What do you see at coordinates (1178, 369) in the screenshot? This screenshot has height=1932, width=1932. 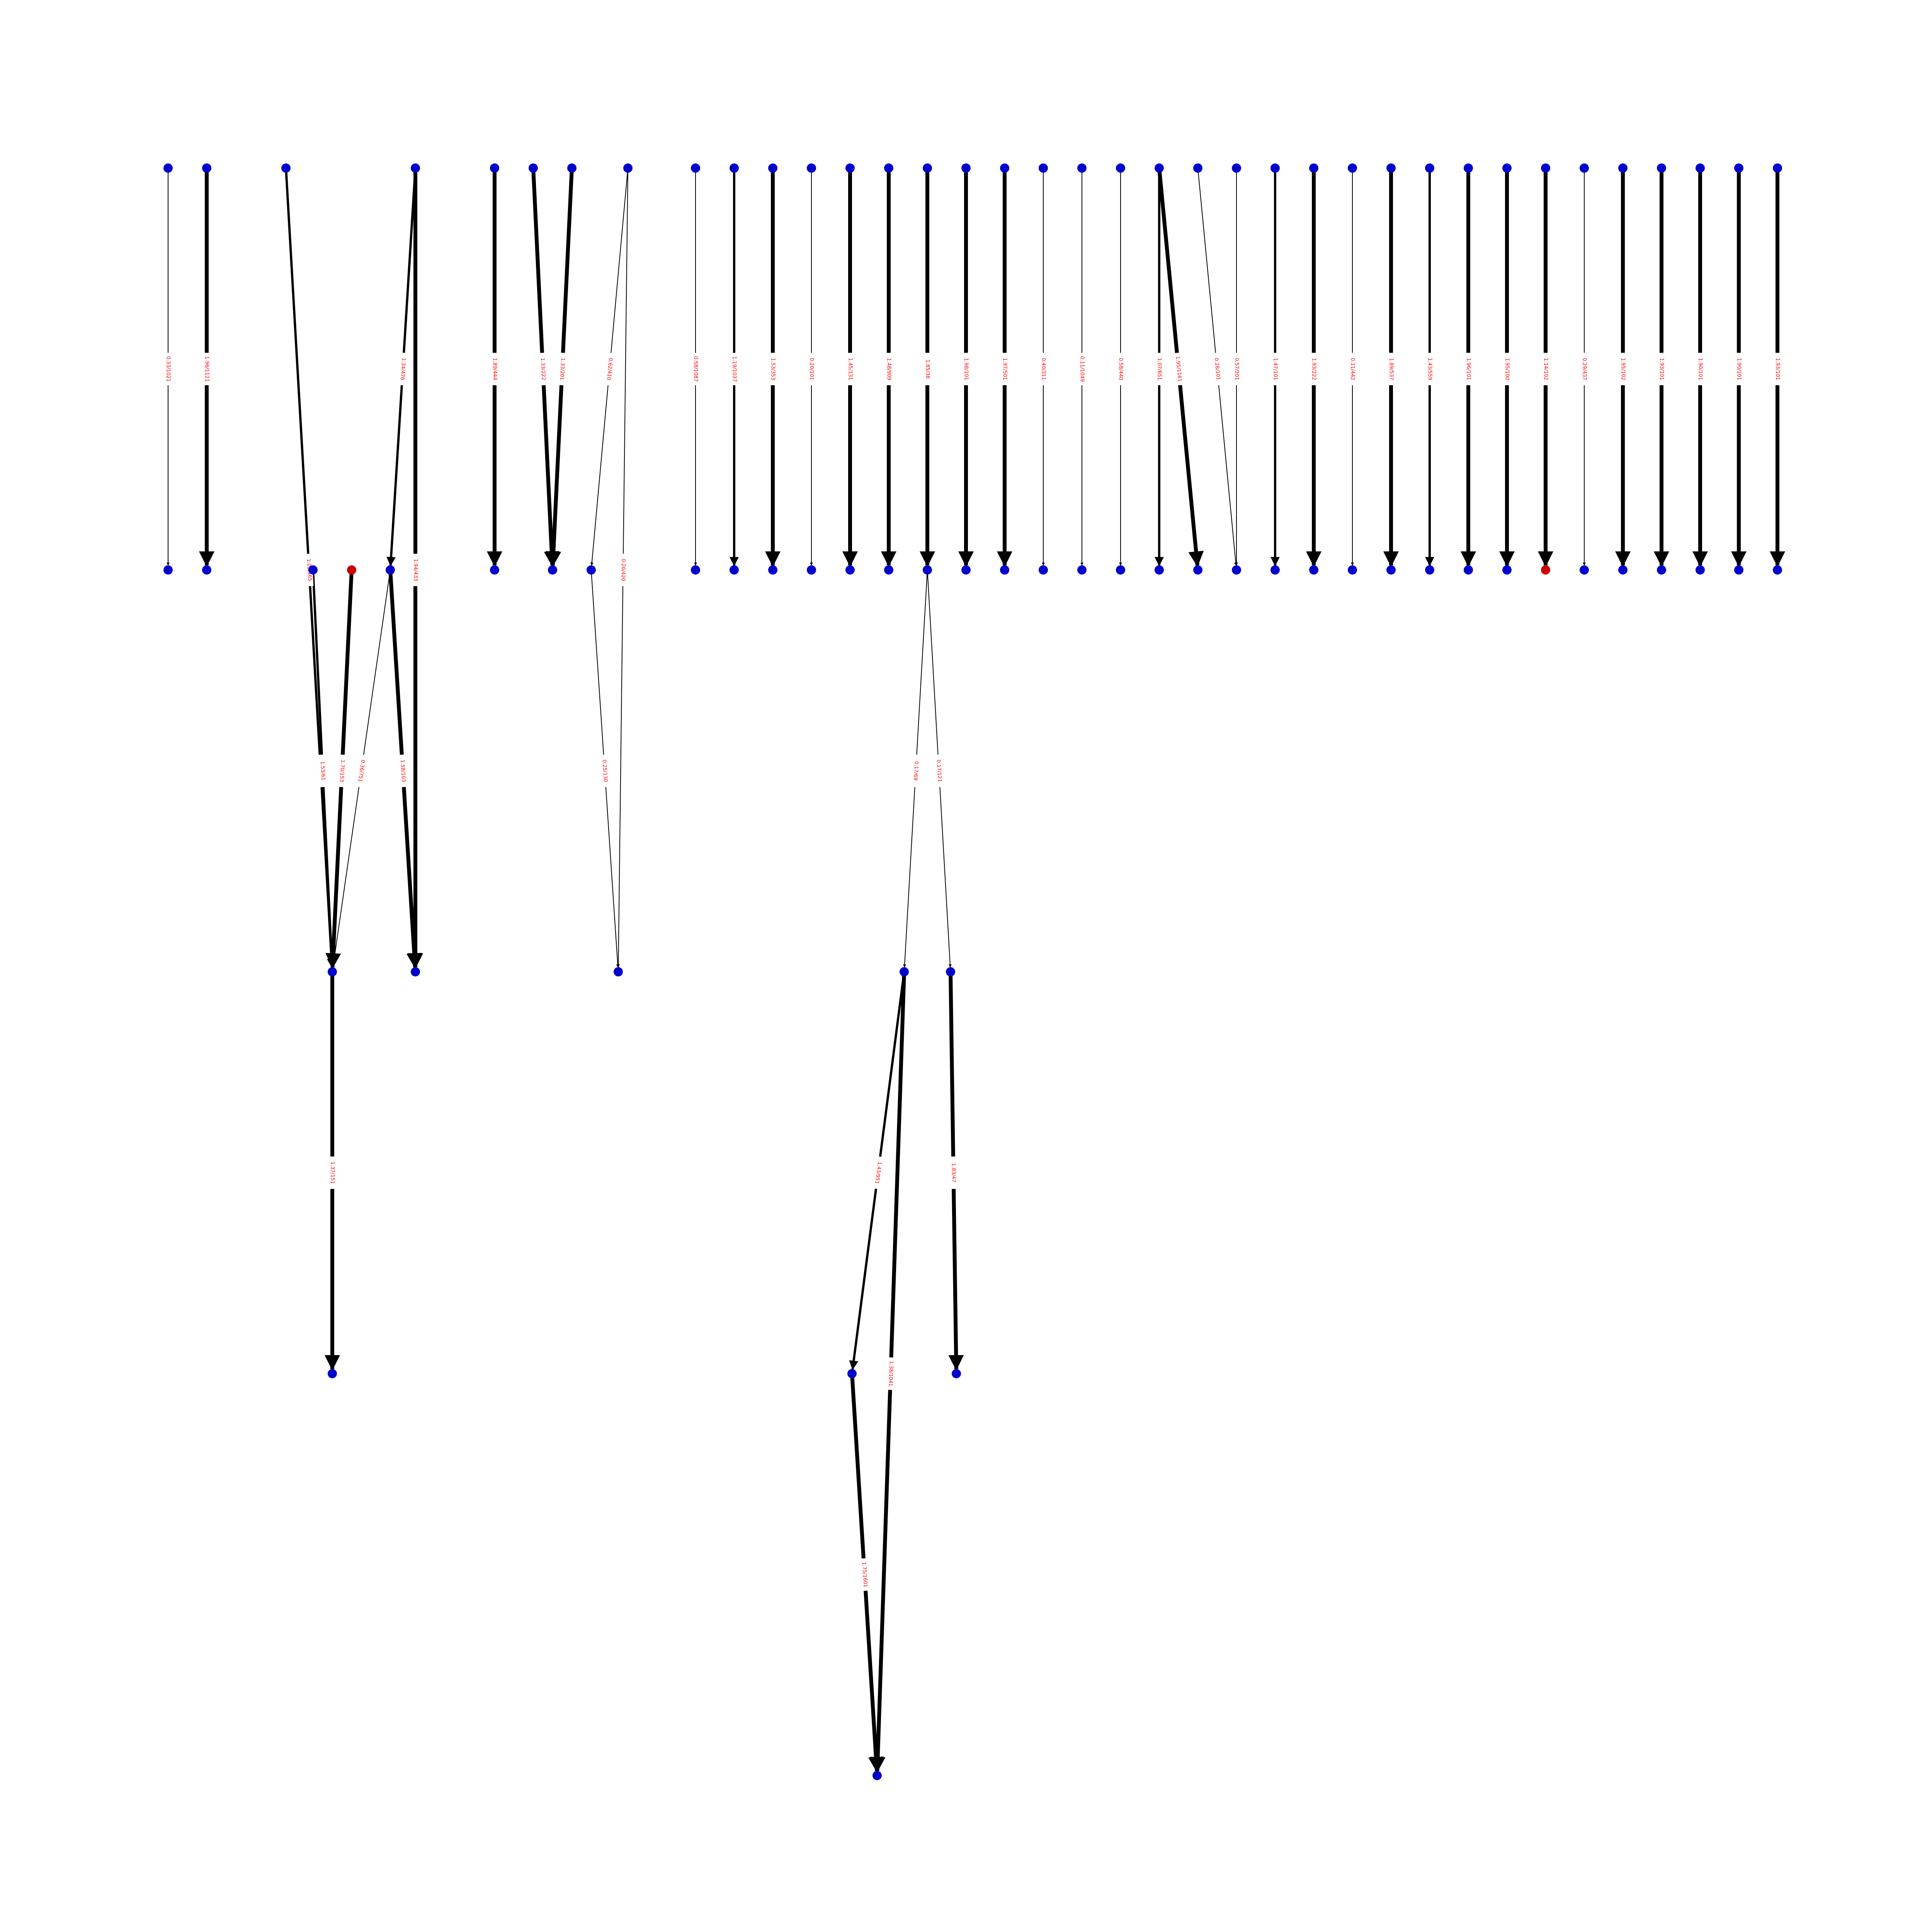 I see `edge-label: 1.95/1161` at bounding box center [1178, 369].